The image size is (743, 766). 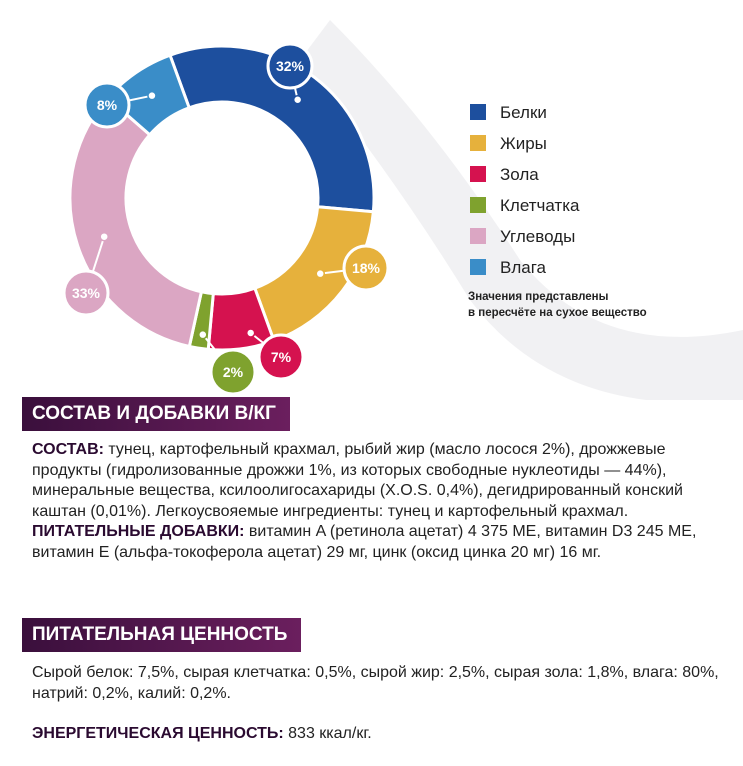 I want to click on legend-label: Жиры, so click(x=523, y=143).